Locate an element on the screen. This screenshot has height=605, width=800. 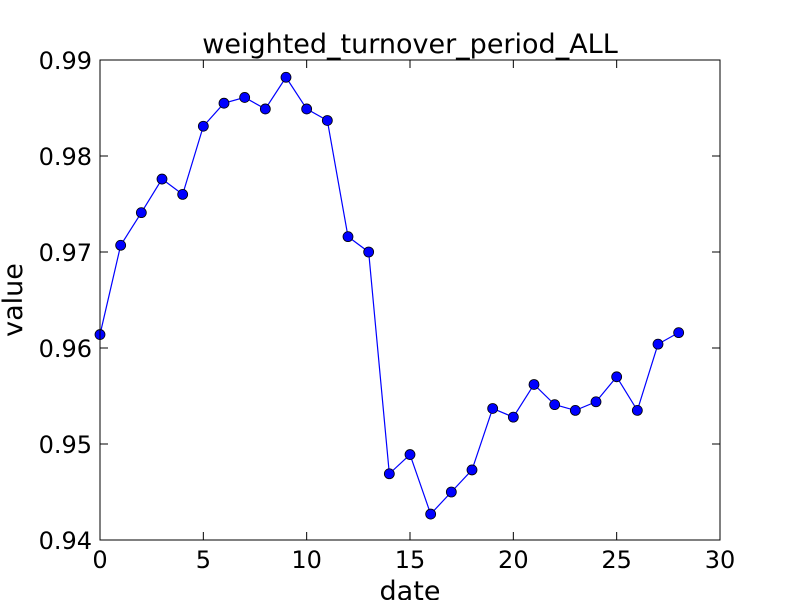
x-tick-label: 30 is located at coordinates (720, 560).